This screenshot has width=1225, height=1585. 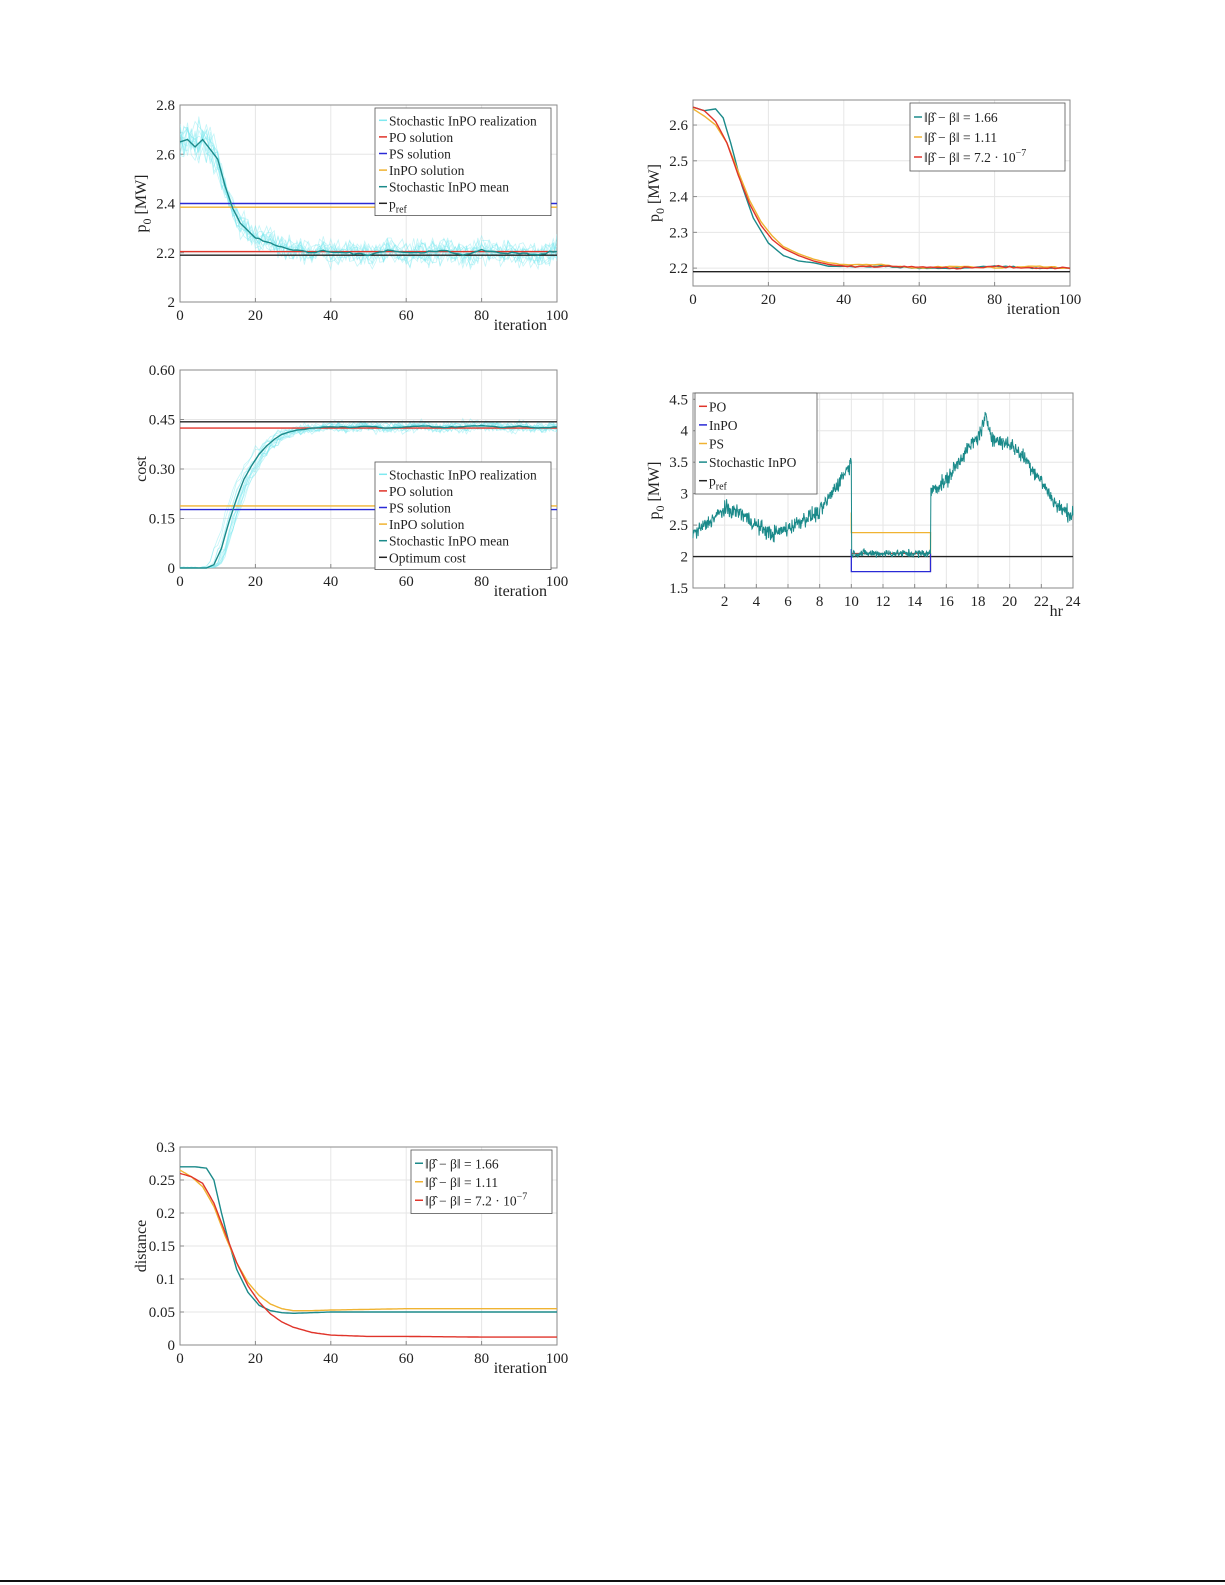 What do you see at coordinates (851, 602) in the screenshot?
I see `x-tick-label: 10` at bounding box center [851, 602].